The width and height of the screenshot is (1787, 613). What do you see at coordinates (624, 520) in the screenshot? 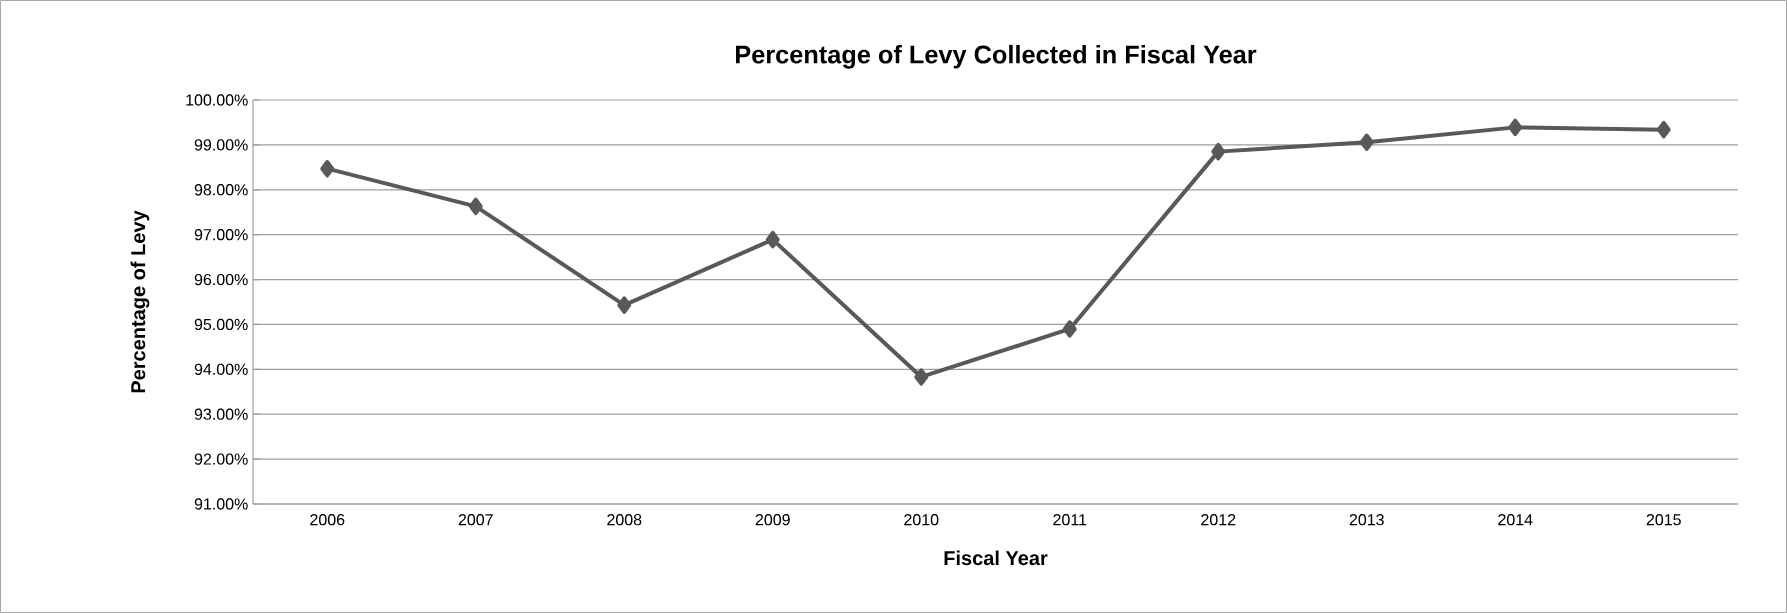
I see `x-tick-label: 2008` at bounding box center [624, 520].